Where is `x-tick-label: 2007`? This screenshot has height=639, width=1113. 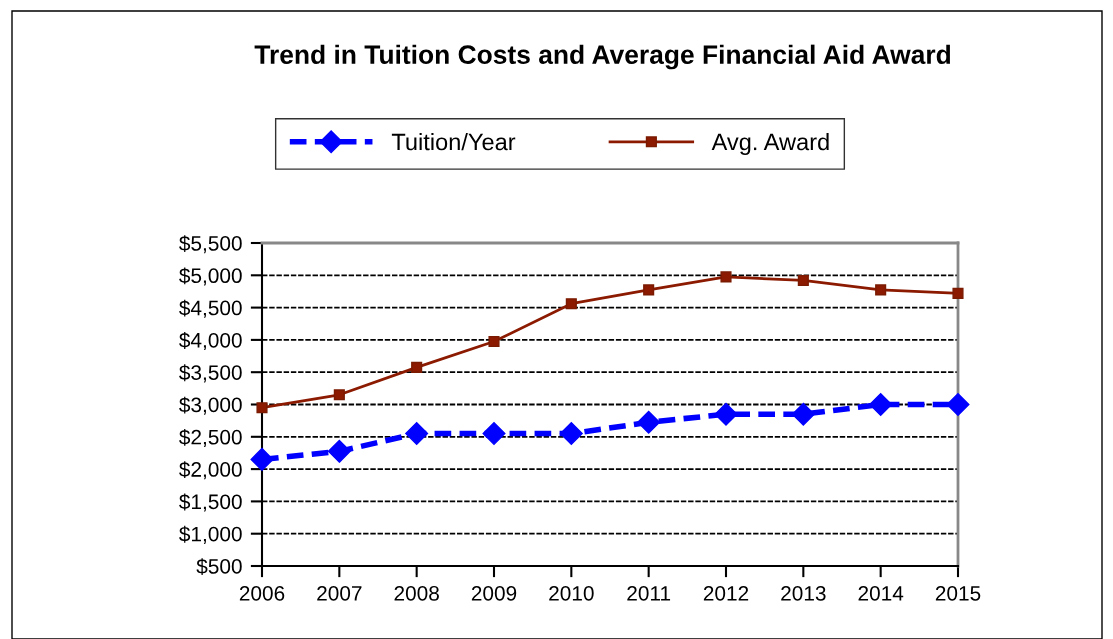 x-tick-label: 2007 is located at coordinates (339, 593).